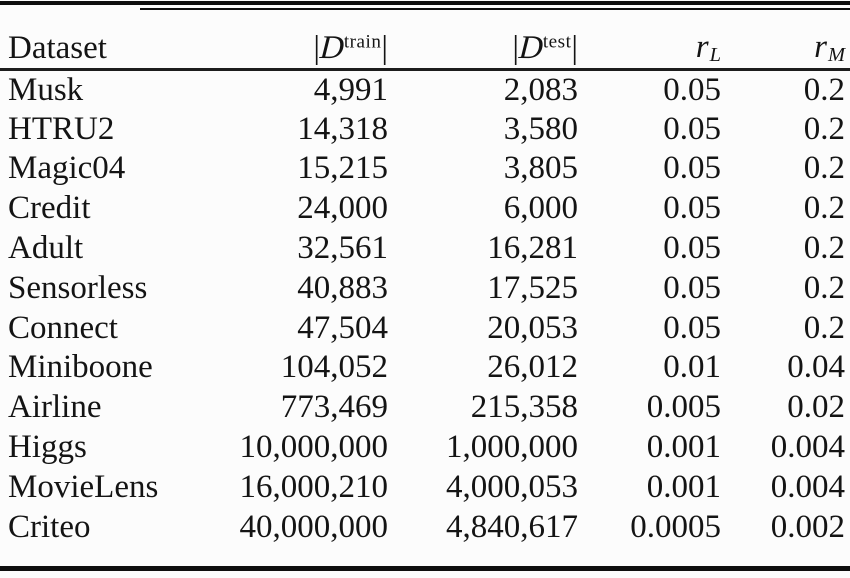  Describe the element at coordinates (540, 208) in the screenshot. I see `test-size-cell: 6,000` at that location.